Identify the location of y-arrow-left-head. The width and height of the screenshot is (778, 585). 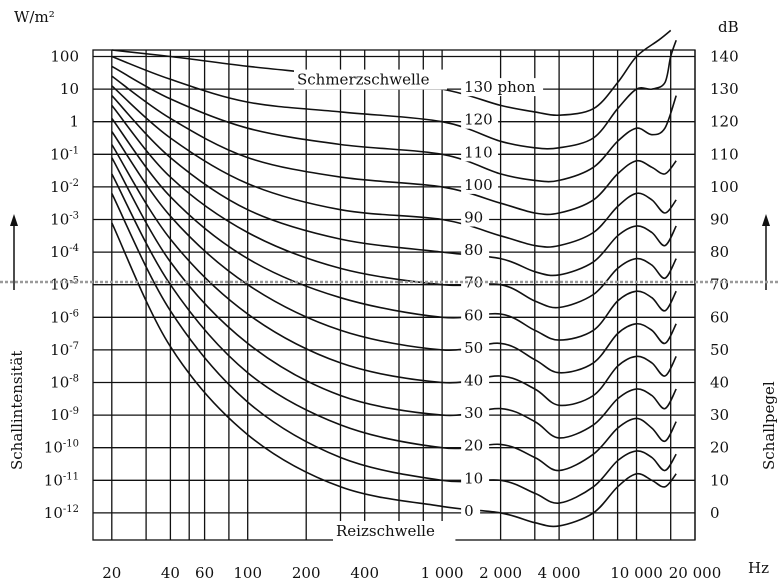
(14, 220).